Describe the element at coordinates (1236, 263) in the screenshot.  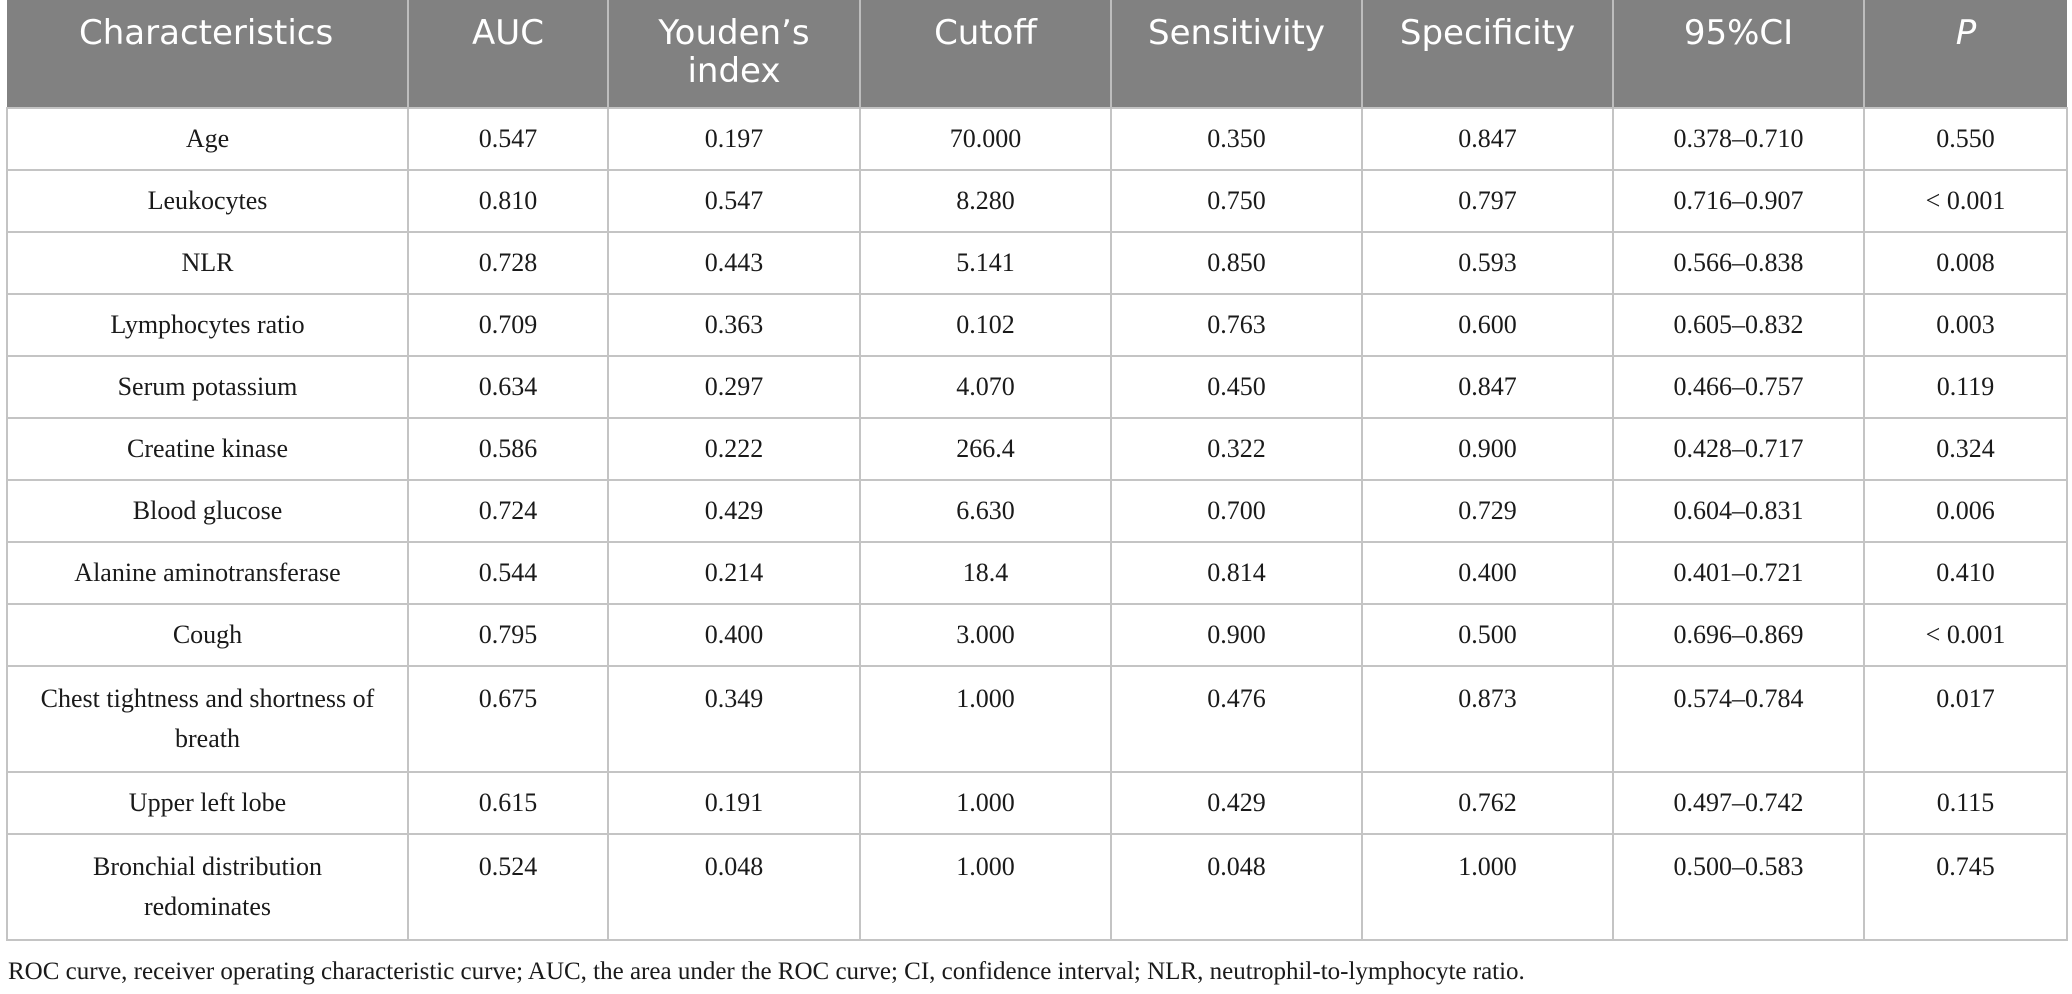
I see `row-value-cell: 0.850` at that location.